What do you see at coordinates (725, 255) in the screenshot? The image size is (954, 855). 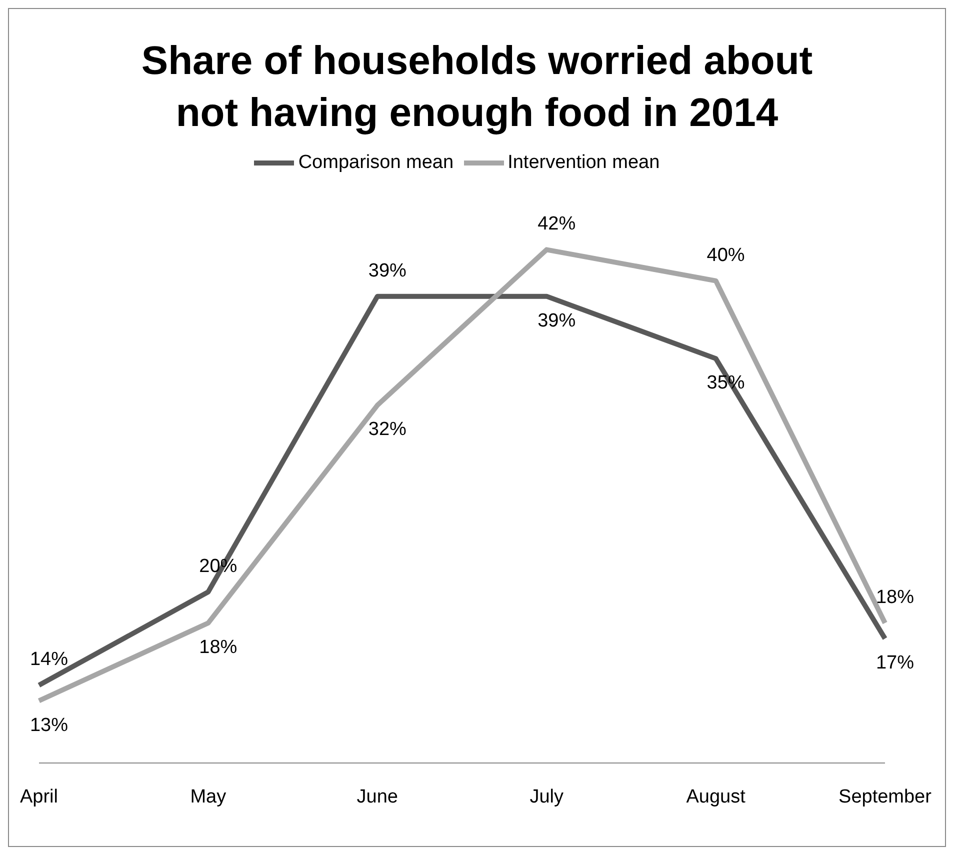 I see `data-label: 40%` at bounding box center [725, 255].